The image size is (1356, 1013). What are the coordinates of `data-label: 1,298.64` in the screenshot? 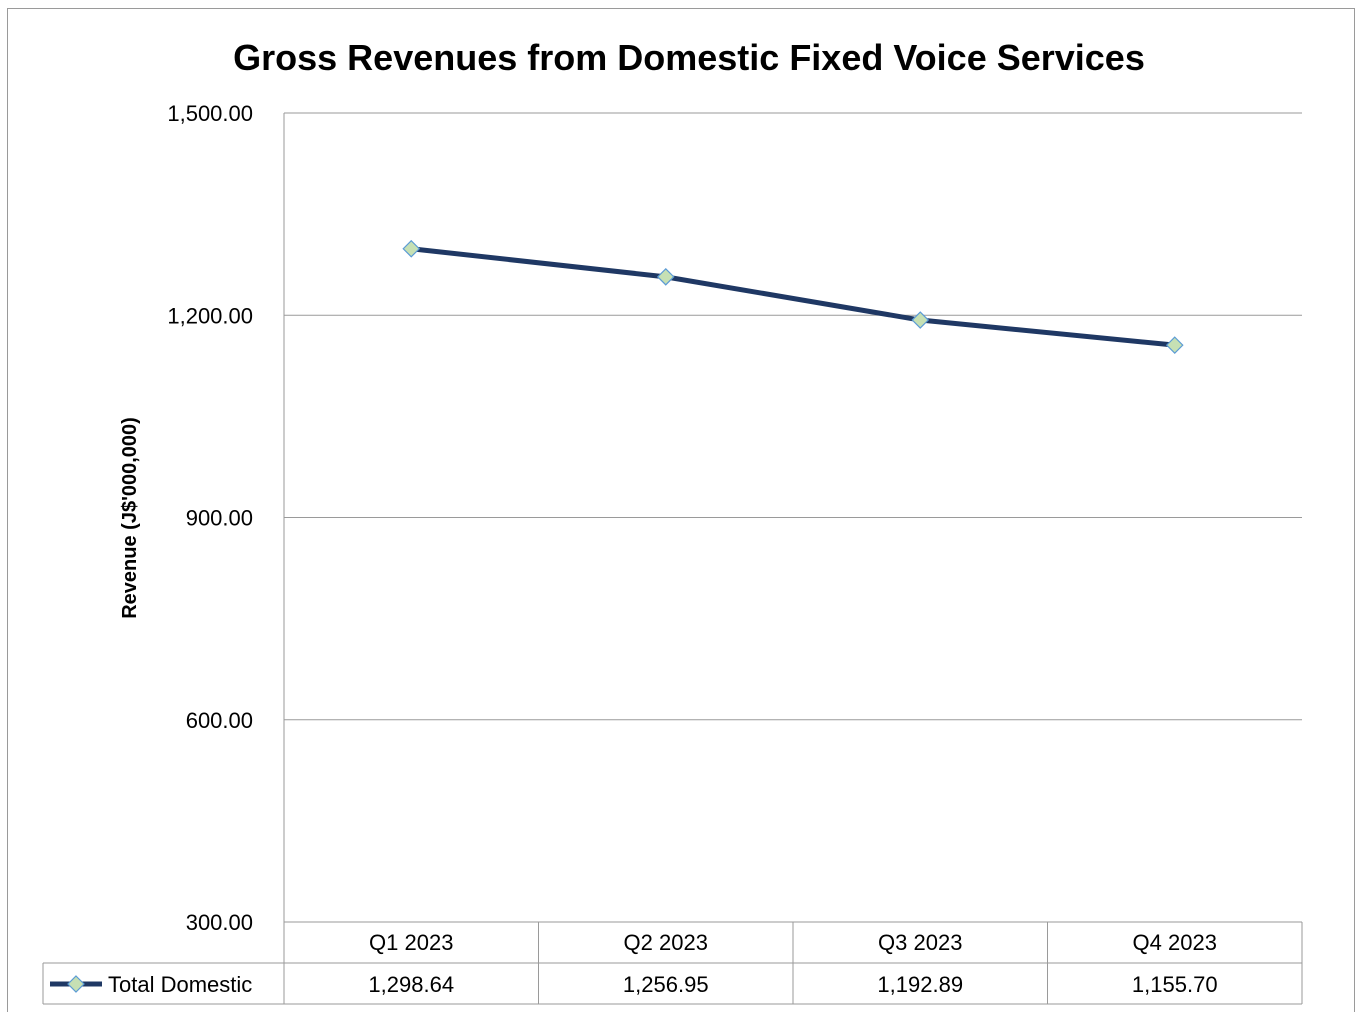 It's located at (411, 984).